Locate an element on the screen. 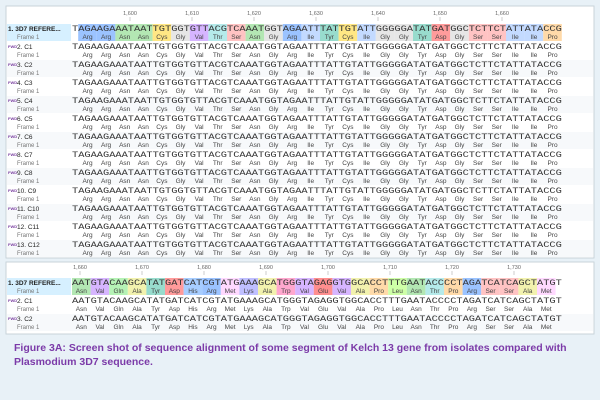 This screenshot has width=600, height=400. row-stripe is located at coordinates (300, 194).